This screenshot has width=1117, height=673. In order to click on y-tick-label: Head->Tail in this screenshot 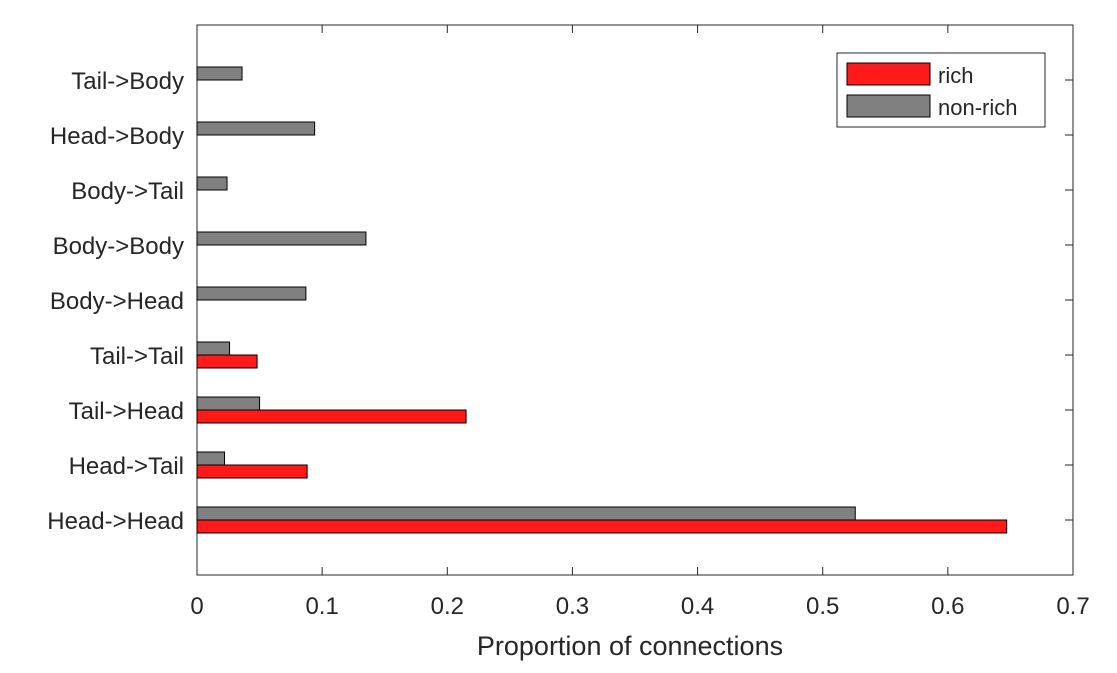, I will do `click(126, 466)`.